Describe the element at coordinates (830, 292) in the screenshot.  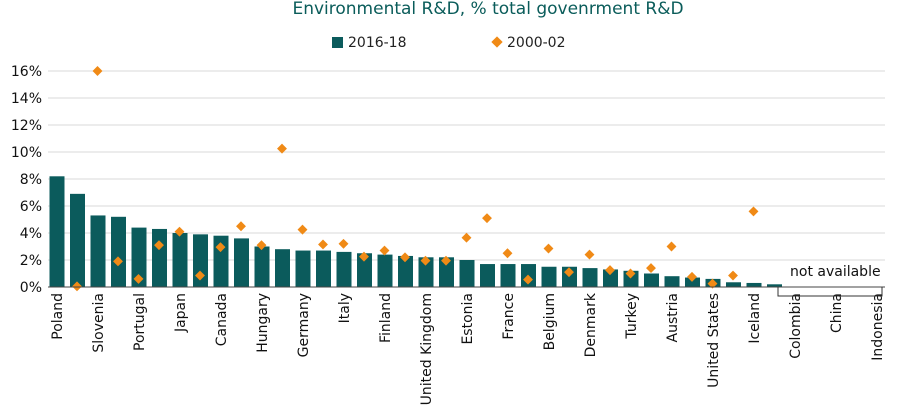
I see `not-available-bracket` at that location.